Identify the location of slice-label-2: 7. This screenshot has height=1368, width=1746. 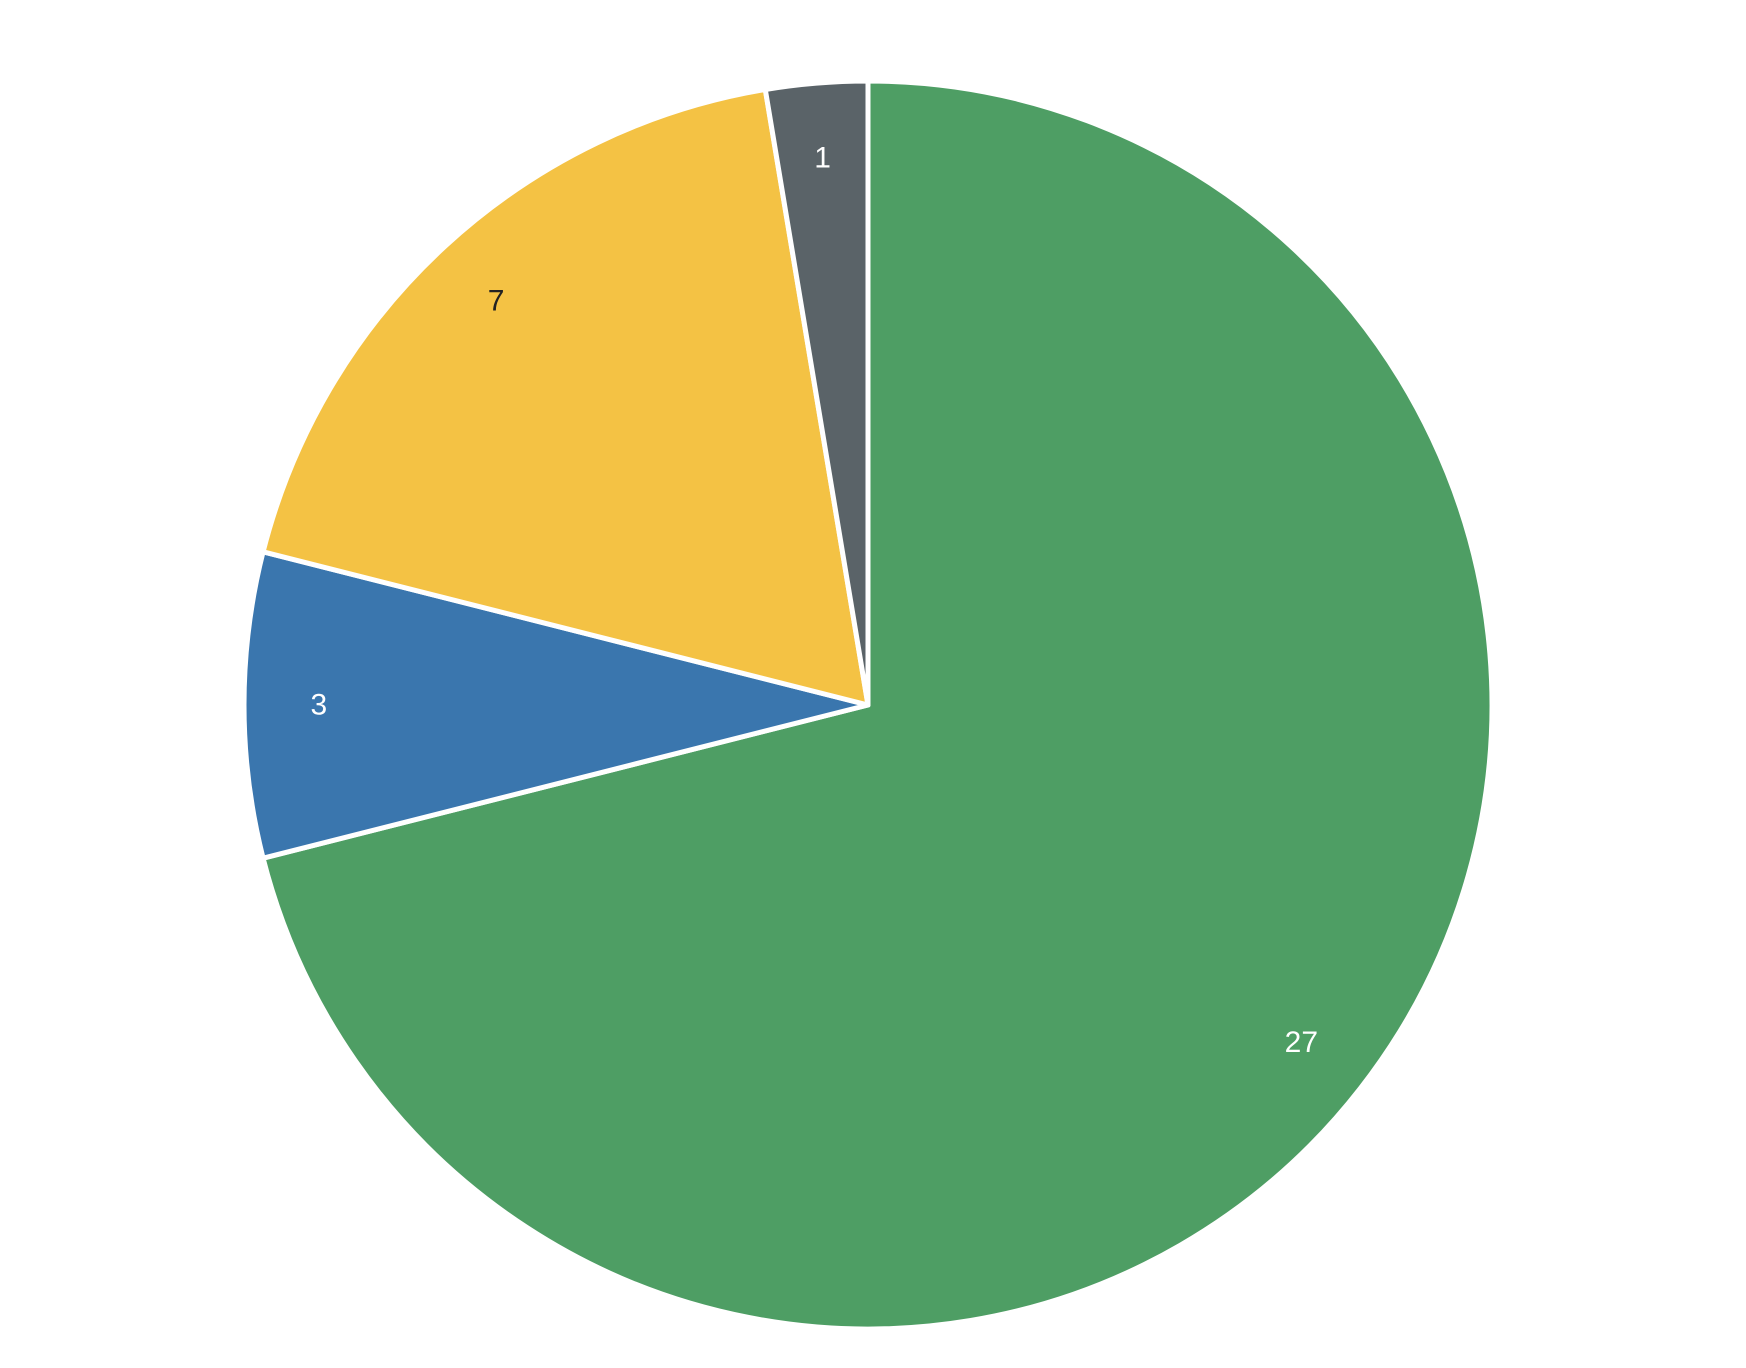
(496, 300).